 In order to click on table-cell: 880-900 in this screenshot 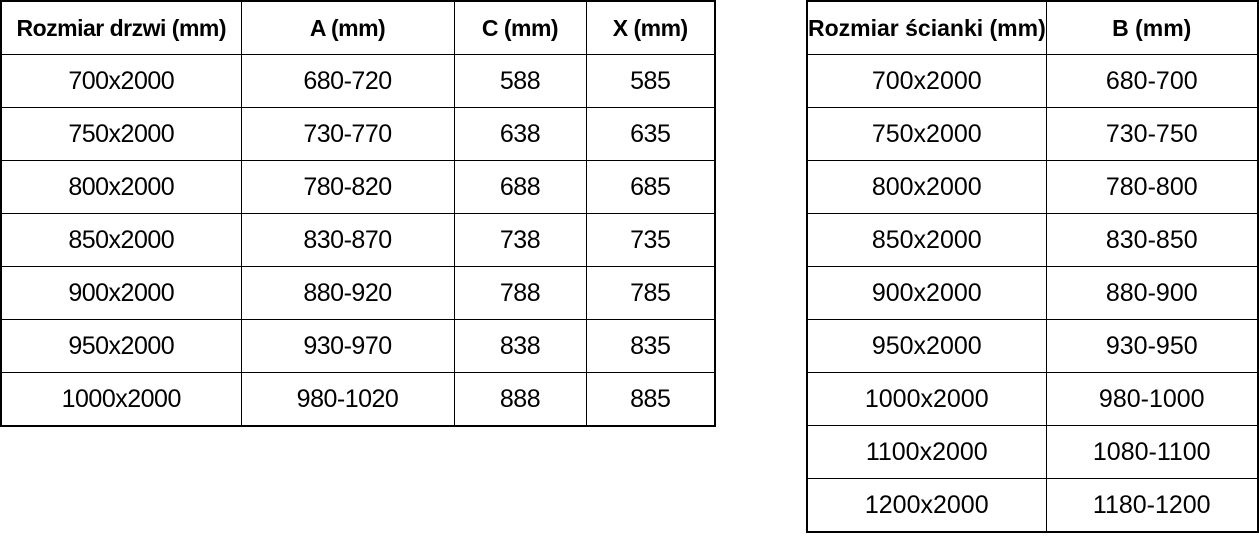, I will do `click(1152, 293)`.